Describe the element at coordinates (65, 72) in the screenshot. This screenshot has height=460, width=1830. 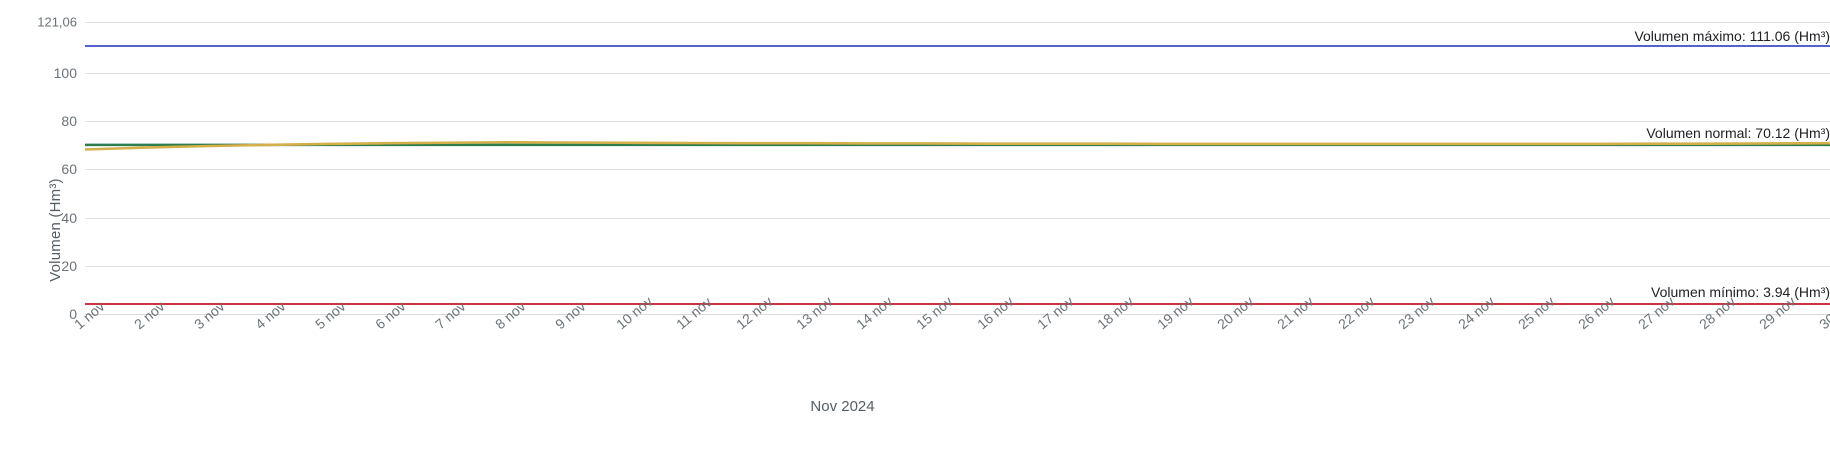
I see `y-tick-label: 100` at that location.